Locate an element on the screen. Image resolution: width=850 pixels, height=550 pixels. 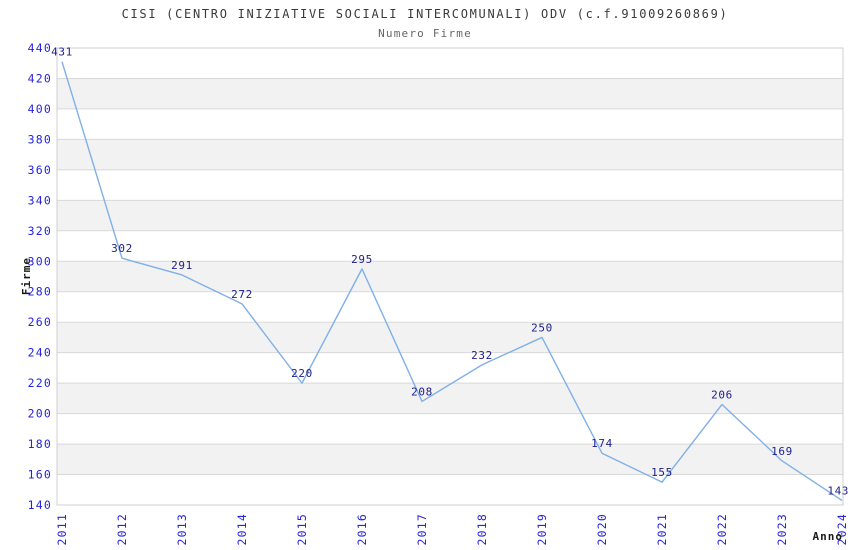
data-point-label: 232 is located at coordinates (482, 355).